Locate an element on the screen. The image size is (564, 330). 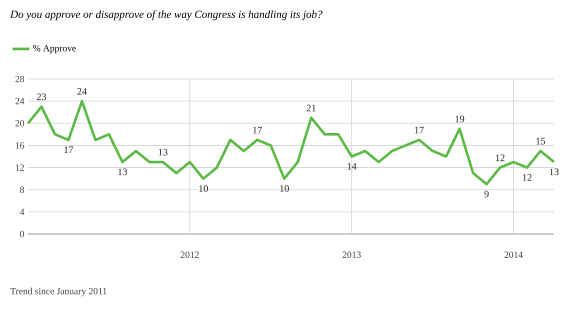
x-tick-label: 2013 is located at coordinates (351, 255).